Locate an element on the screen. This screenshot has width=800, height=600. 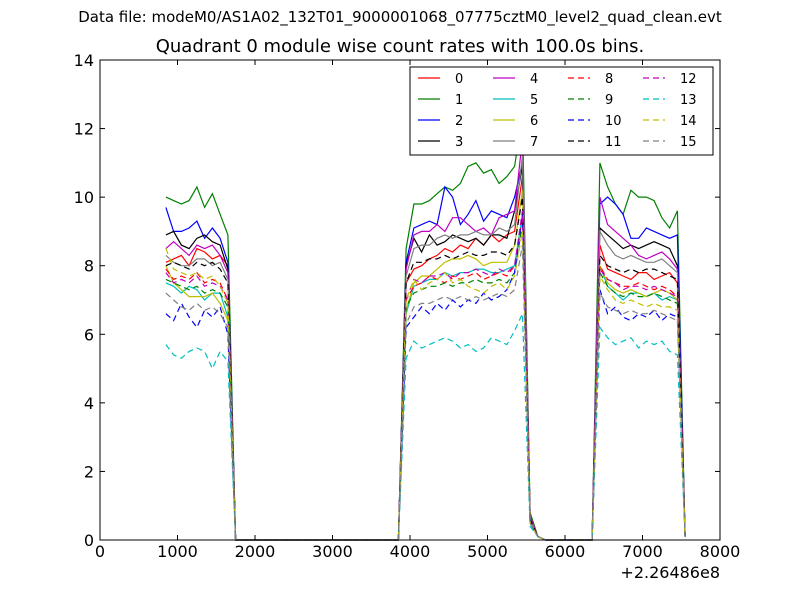
x-tick-label: 4000 is located at coordinates (410, 551).